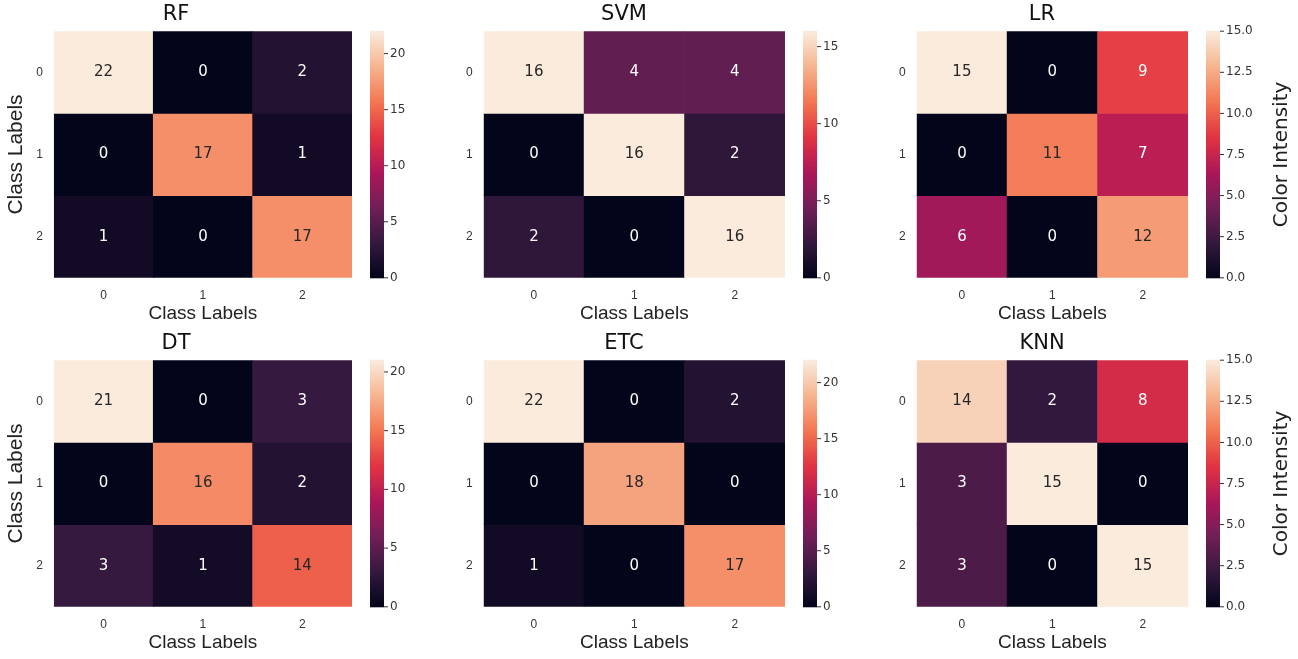 The width and height of the screenshot is (1298, 659). Describe the element at coordinates (302, 564) in the screenshot. I see `data-label: 14` at that location.